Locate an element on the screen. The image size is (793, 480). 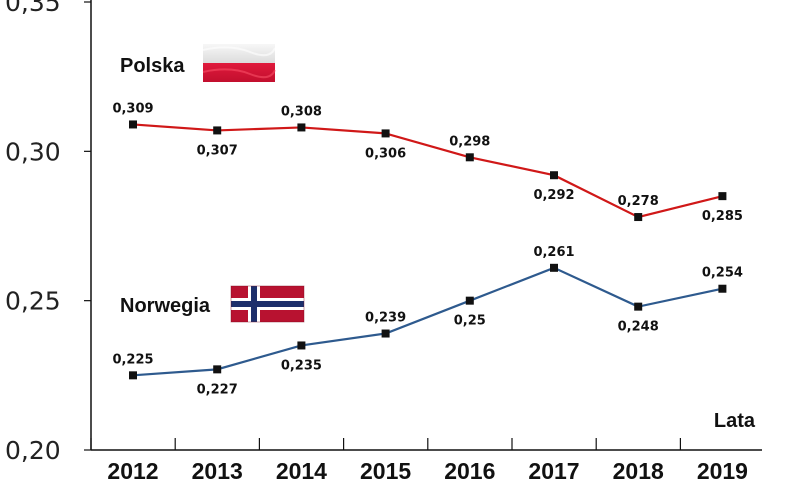
x-axis-label: Lata is located at coordinates (735, 421).